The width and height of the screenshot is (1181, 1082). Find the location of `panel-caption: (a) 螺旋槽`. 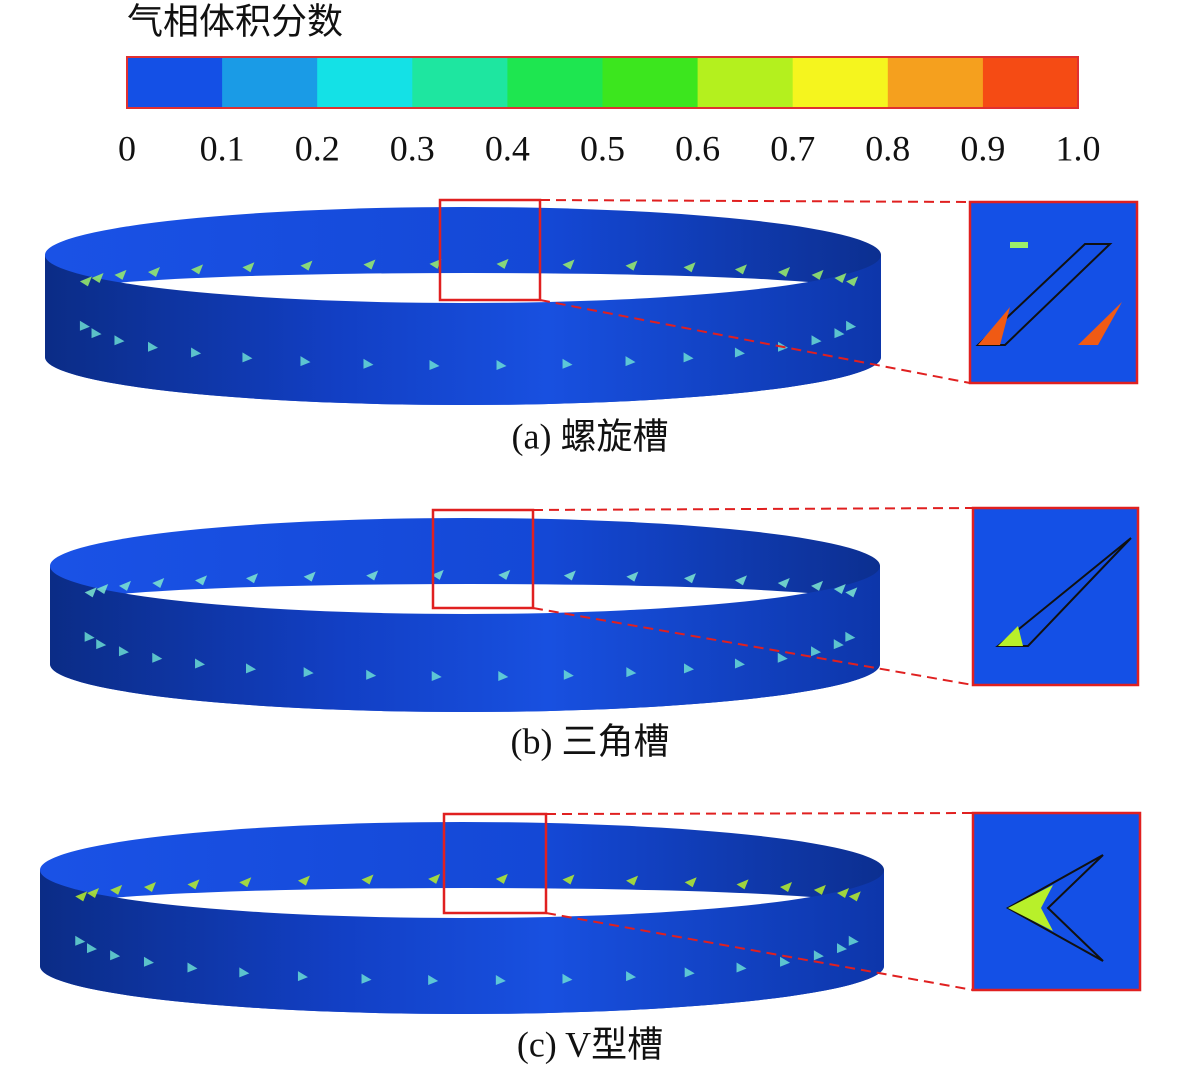

panel-caption: (a) 螺旋槽 is located at coordinates (590, 436).